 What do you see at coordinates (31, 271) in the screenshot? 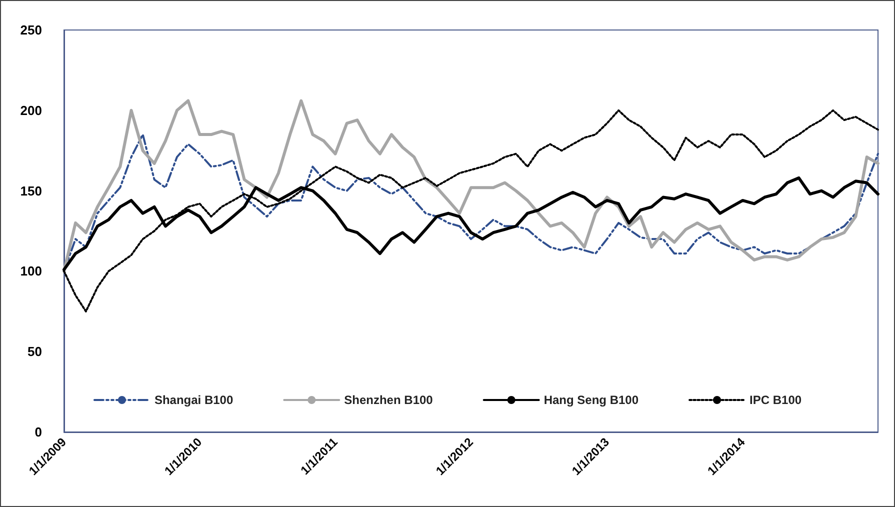
I see `y-tick-label: 100` at bounding box center [31, 271].